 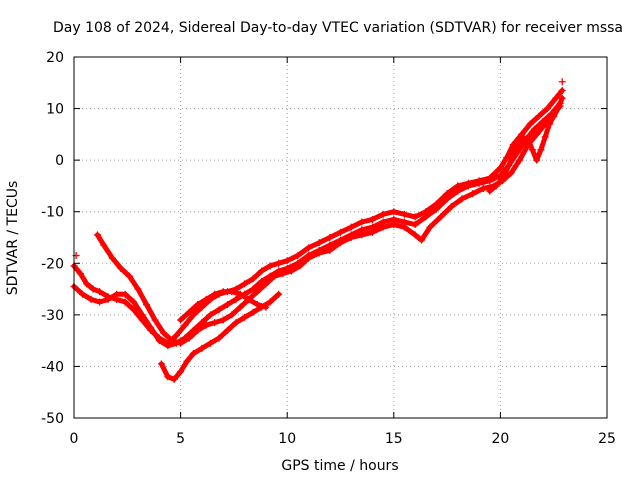 What do you see at coordinates (607, 439) in the screenshot?
I see `x-tick-label: 25` at bounding box center [607, 439].